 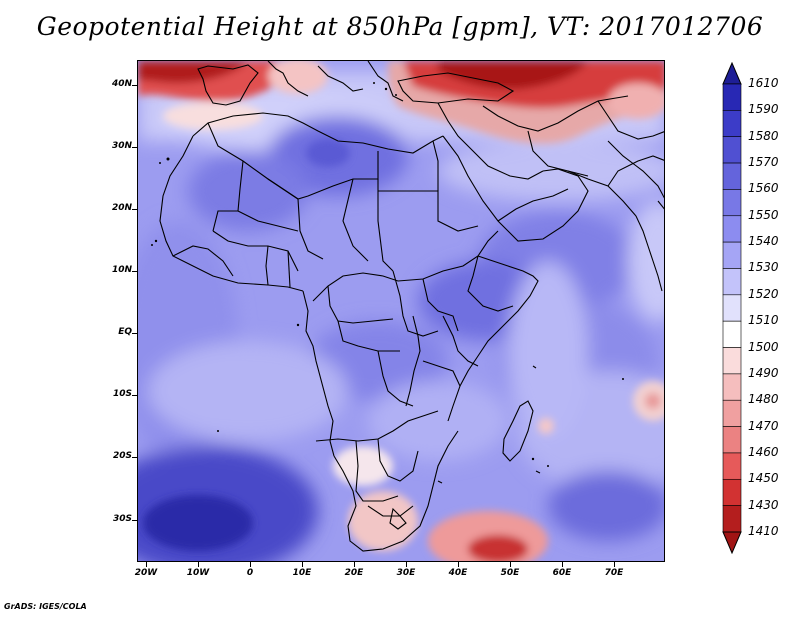 What do you see at coordinates (122, 394) in the screenshot?
I see `lat-label-10s: 10S` at bounding box center [122, 394].